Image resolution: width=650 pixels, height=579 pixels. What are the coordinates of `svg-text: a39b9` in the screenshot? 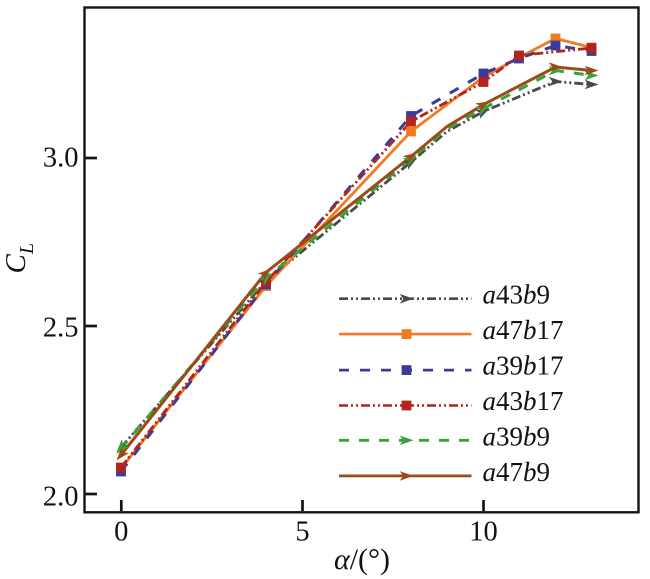 It's located at (517, 437).